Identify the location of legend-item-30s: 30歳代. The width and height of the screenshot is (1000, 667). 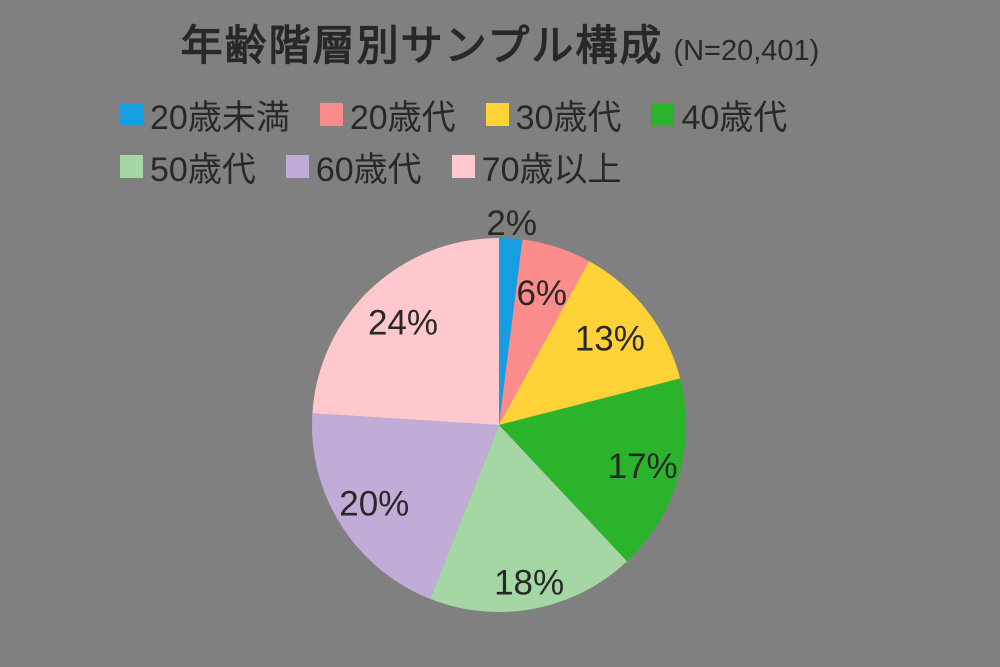
(553, 114).